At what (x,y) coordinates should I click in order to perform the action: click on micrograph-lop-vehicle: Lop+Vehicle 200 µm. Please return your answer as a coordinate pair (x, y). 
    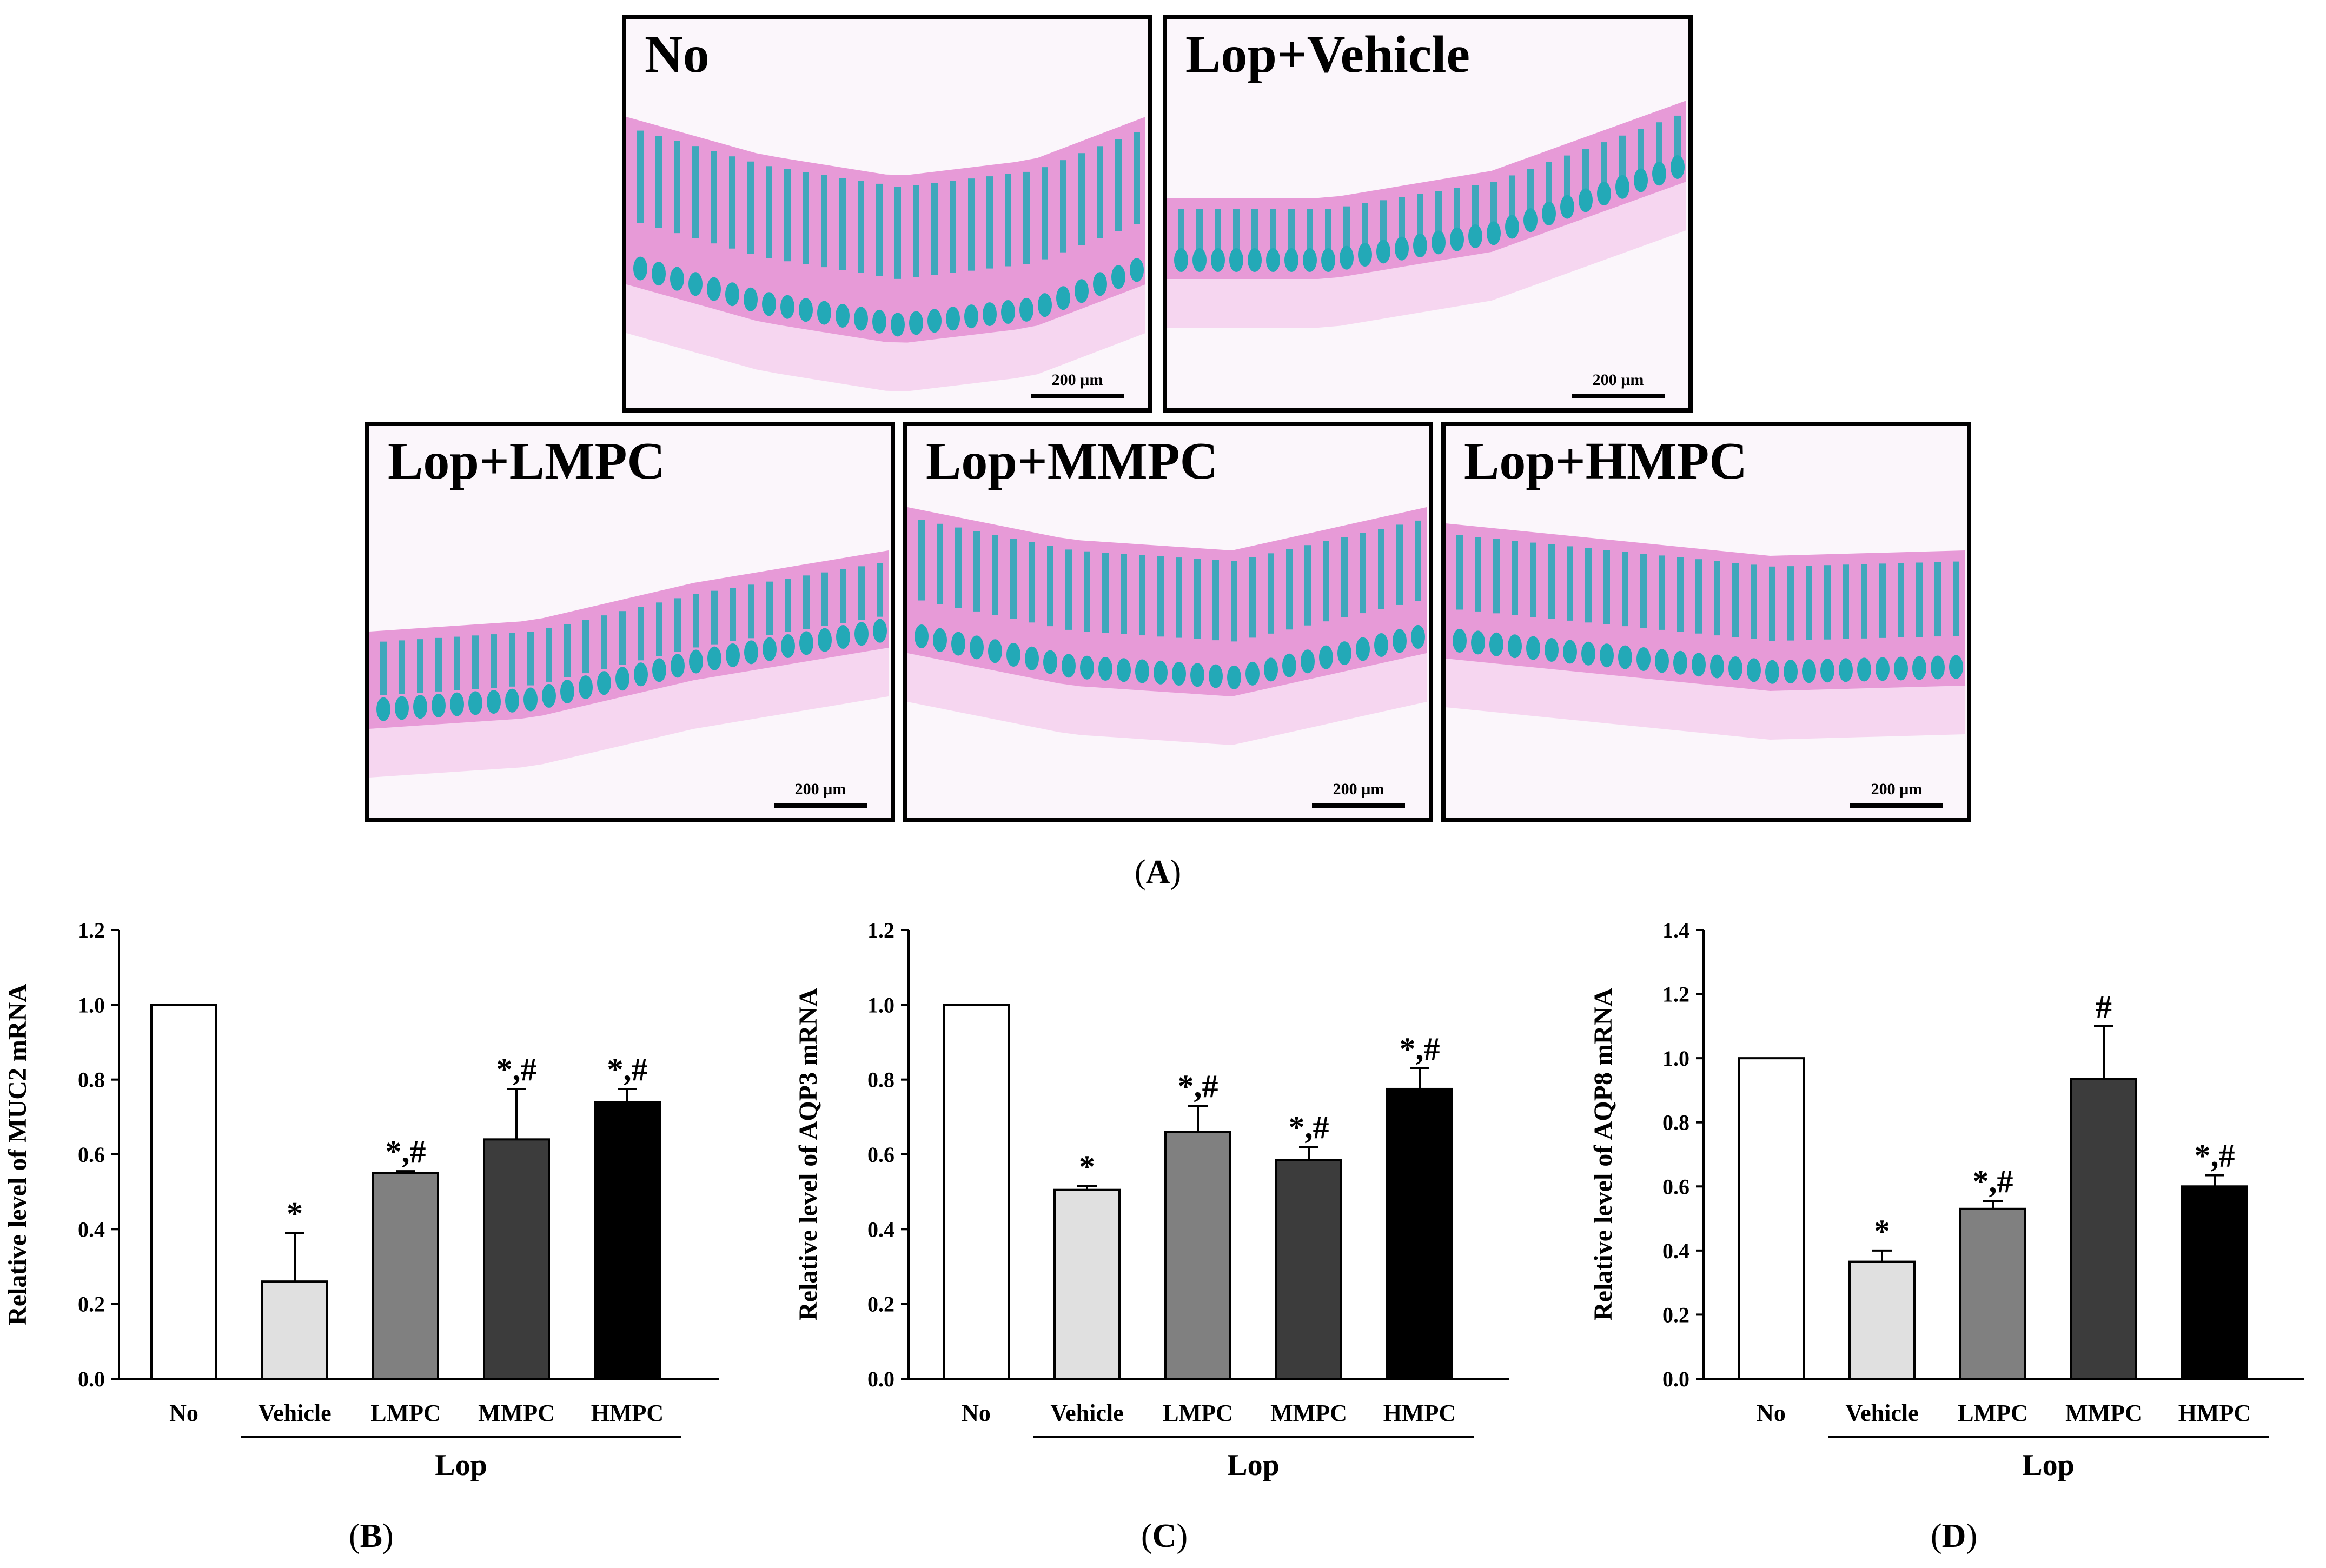
    Looking at the image, I should click on (1428, 214).